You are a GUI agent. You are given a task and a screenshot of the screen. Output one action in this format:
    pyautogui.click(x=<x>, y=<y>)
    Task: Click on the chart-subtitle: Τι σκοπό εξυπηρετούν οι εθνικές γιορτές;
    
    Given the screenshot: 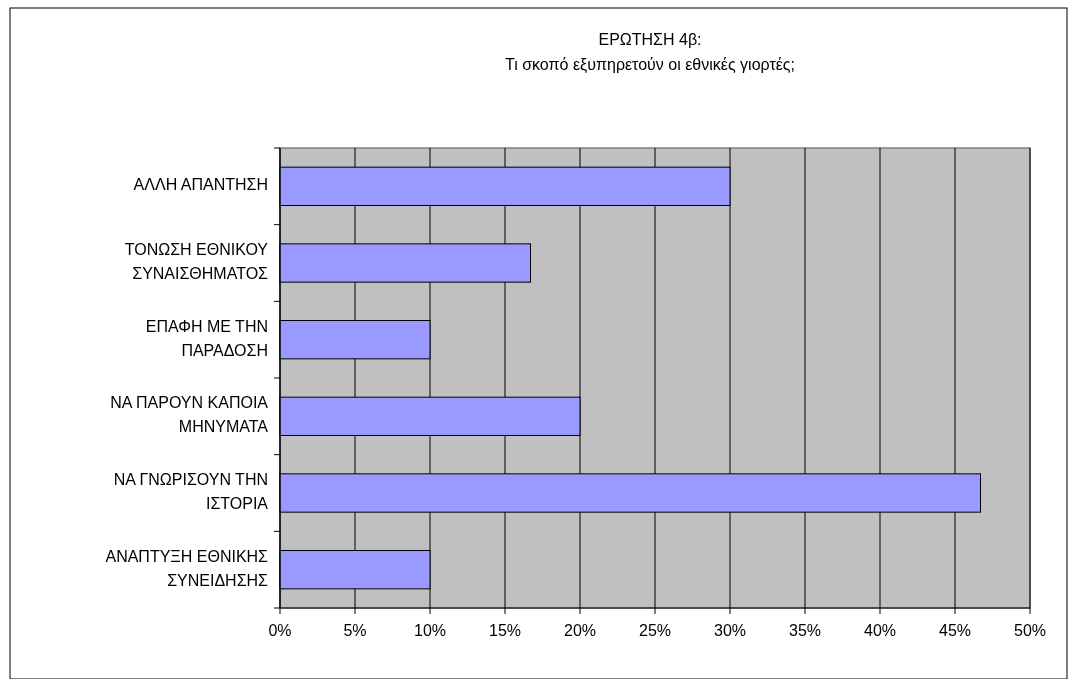 What is the action you would take?
    pyautogui.click(x=650, y=65)
    